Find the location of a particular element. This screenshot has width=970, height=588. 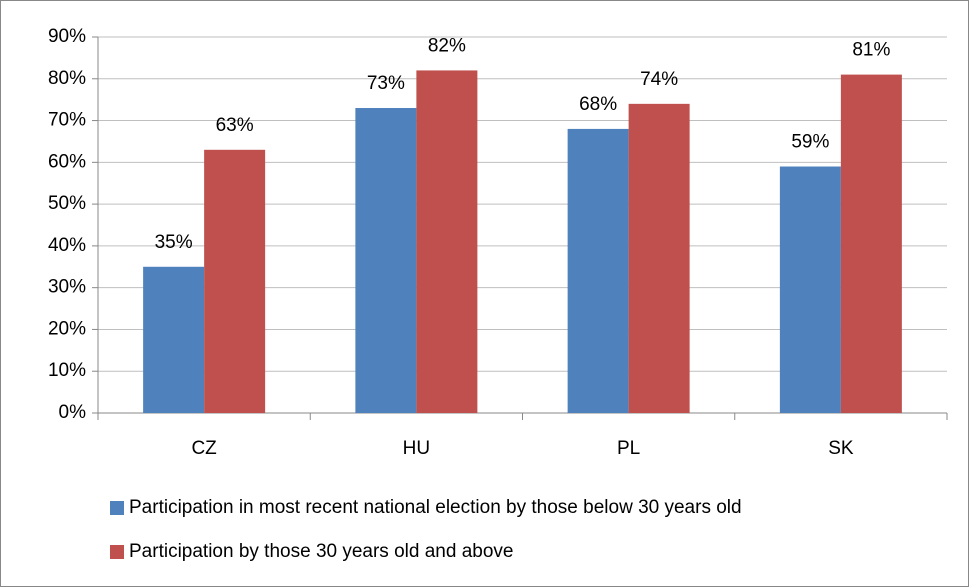

y-tick-label: 60% is located at coordinates (67, 161).